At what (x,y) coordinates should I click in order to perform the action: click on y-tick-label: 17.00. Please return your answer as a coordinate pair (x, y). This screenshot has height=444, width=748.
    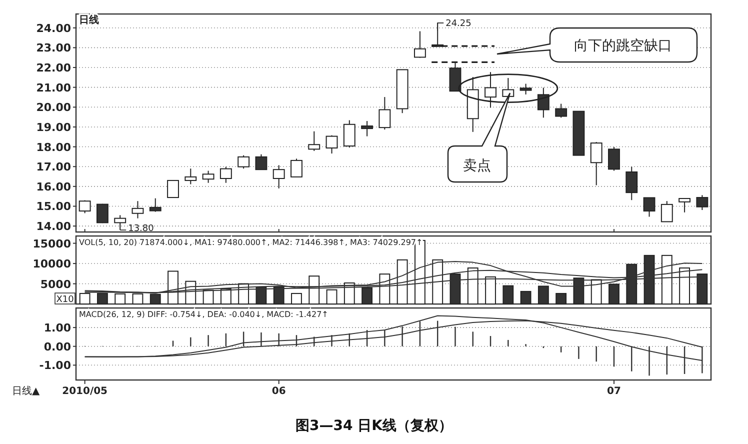
    Looking at the image, I should click on (54, 167).